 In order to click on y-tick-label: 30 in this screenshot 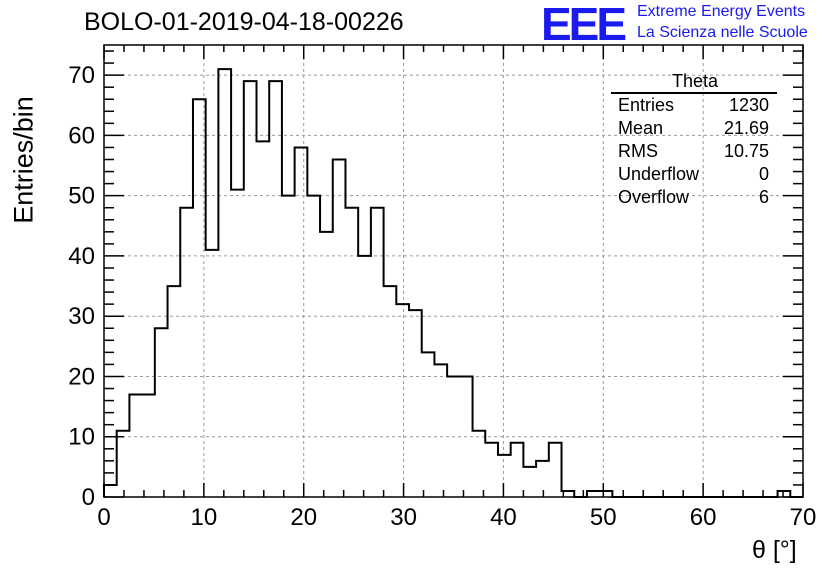, I will do `click(81, 316)`.